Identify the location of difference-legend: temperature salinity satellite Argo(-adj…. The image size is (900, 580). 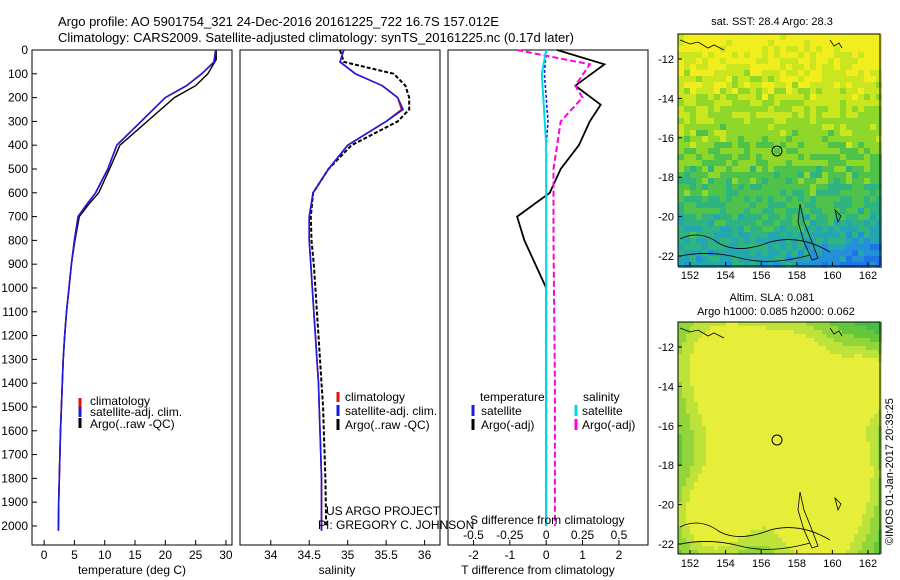
(553, 411).